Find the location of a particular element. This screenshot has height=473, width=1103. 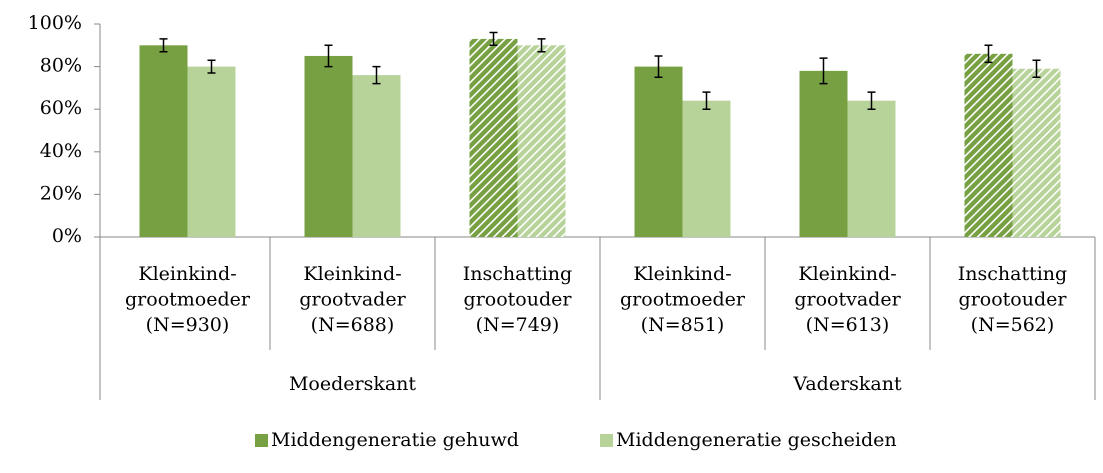

x-tick-label: (N=930) is located at coordinates (188, 325).